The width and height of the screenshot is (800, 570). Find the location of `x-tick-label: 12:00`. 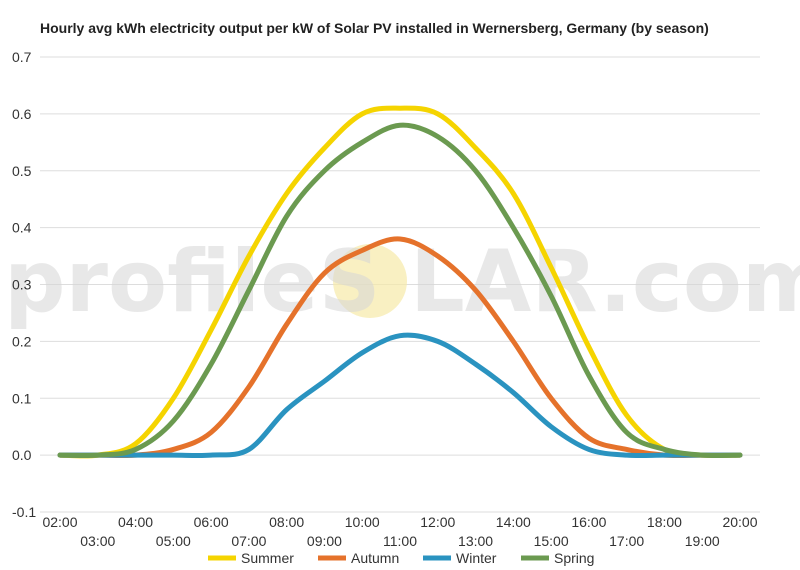

x-tick-label: 12:00 is located at coordinates (437, 522).